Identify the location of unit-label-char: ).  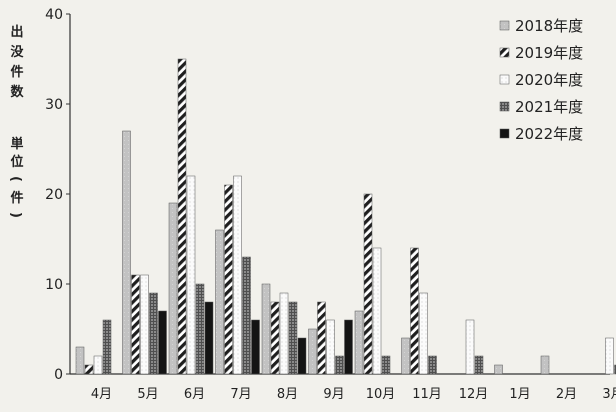
(15, 215).